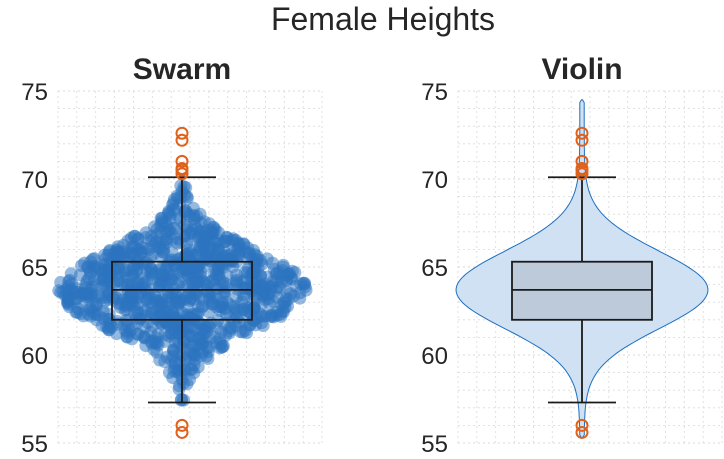 This screenshot has height=459, width=724. Describe the element at coordinates (581, 69) in the screenshot. I see `violin-axes-title: Violin` at that location.